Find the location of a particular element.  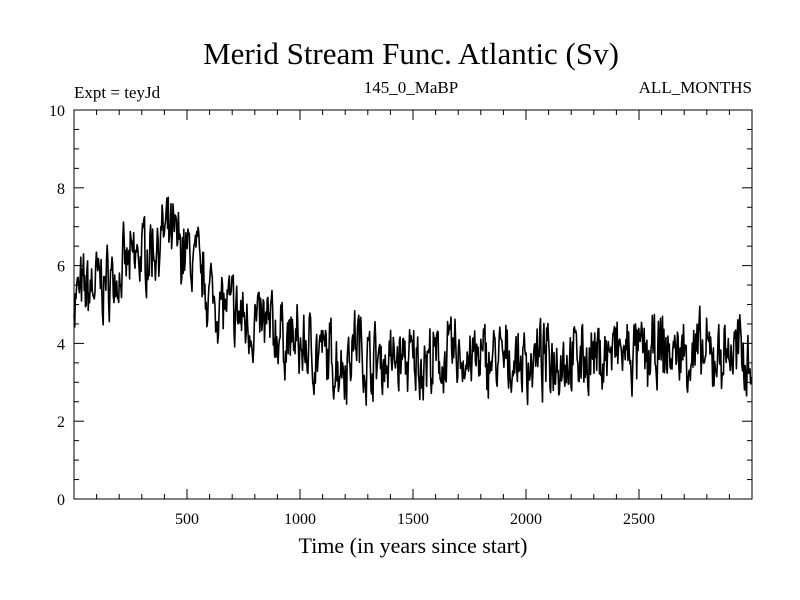

x-axis-labels: 500 1000 1500 2000 2500 is located at coordinates (415, 519).